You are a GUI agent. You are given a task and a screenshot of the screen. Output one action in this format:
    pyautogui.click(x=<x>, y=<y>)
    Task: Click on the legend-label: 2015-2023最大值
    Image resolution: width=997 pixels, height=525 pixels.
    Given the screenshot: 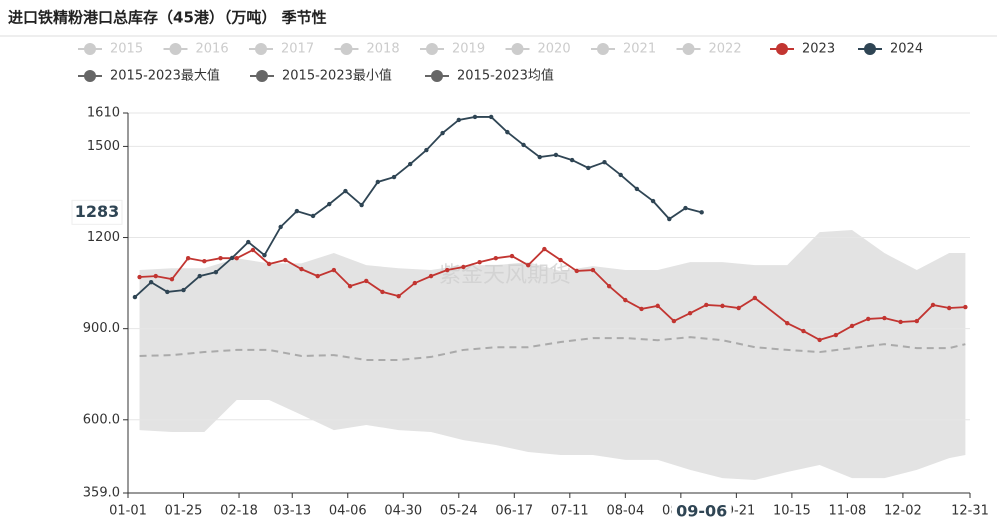 What is the action you would take?
    pyautogui.click(x=165, y=76)
    